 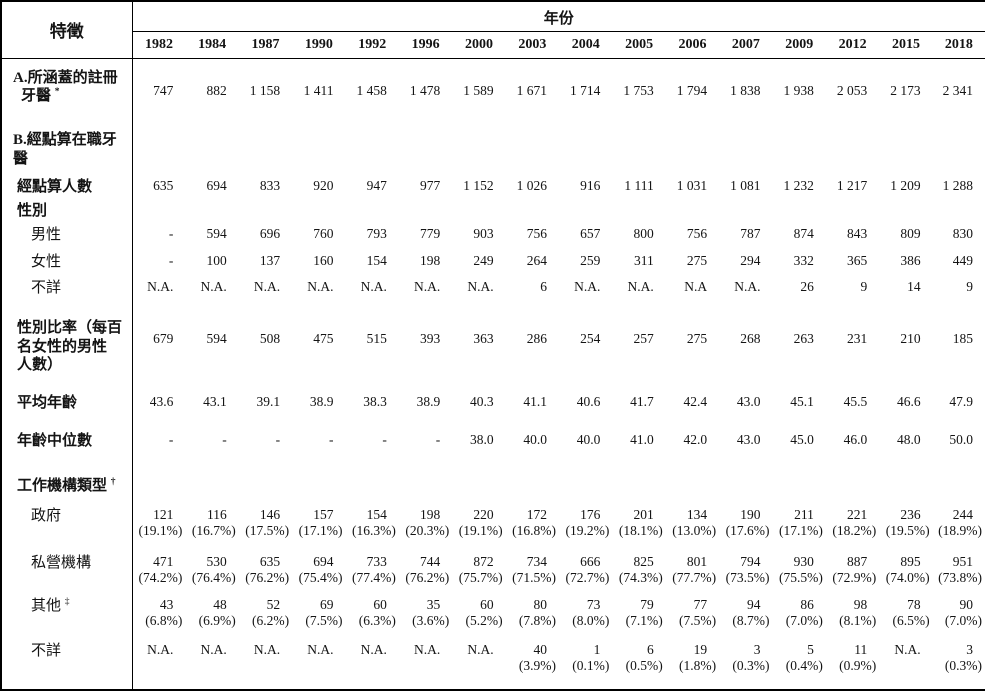 I want to click on cell-value: 393, so click(x=430, y=338).